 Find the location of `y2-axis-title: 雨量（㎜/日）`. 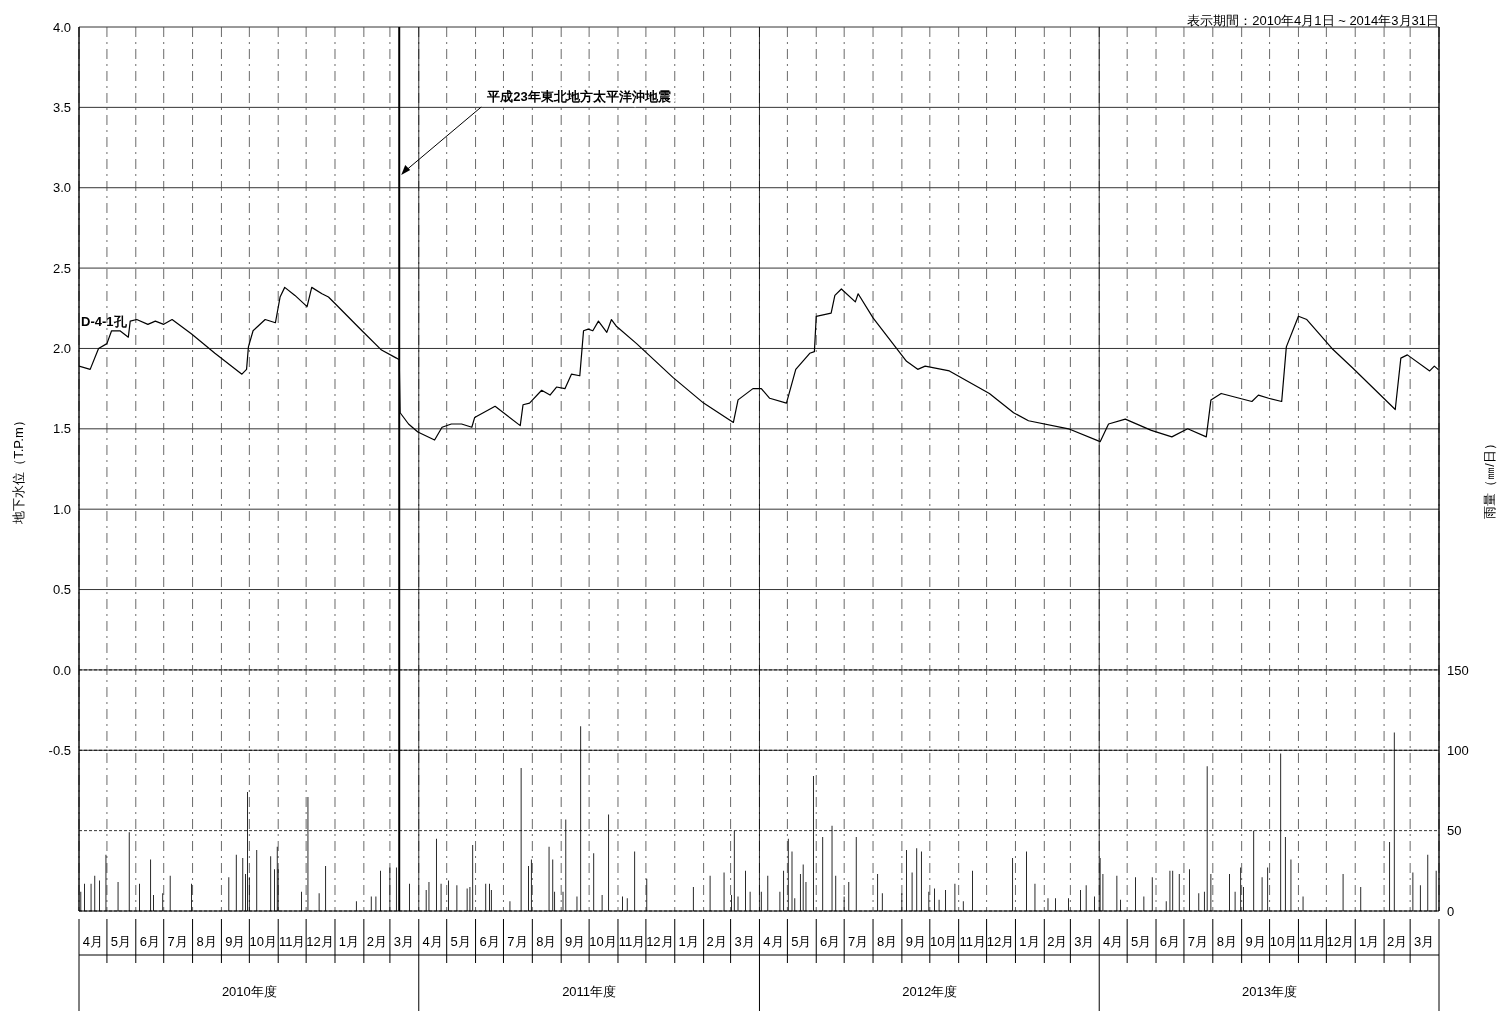

y2-axis-title: 雨量（㎜/日） is located at coordinates (1489, 478).